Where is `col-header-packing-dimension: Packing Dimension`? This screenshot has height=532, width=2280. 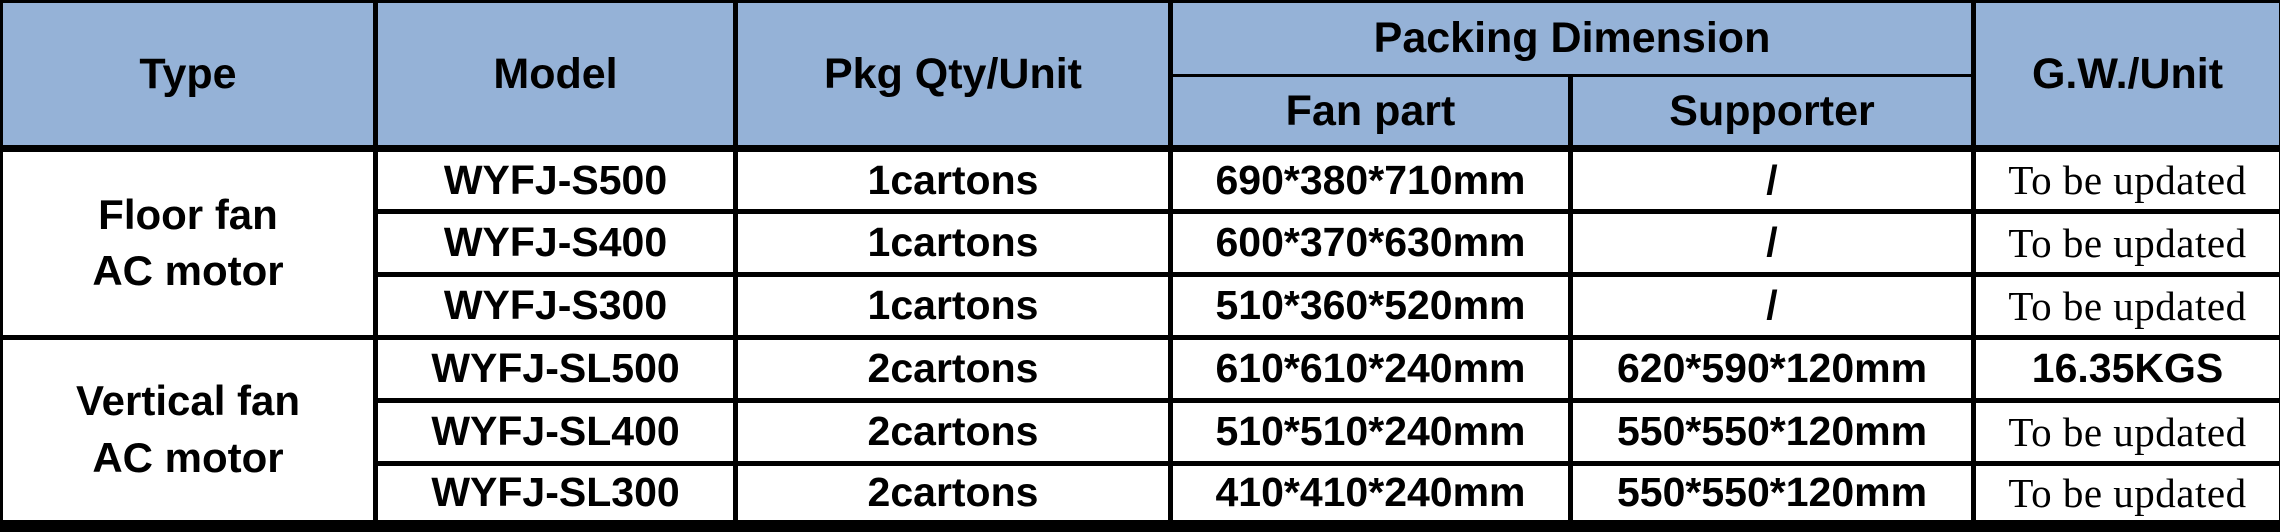 col-header-packing-dimension: Packing Dimension is located at coordinates (1572, 38).